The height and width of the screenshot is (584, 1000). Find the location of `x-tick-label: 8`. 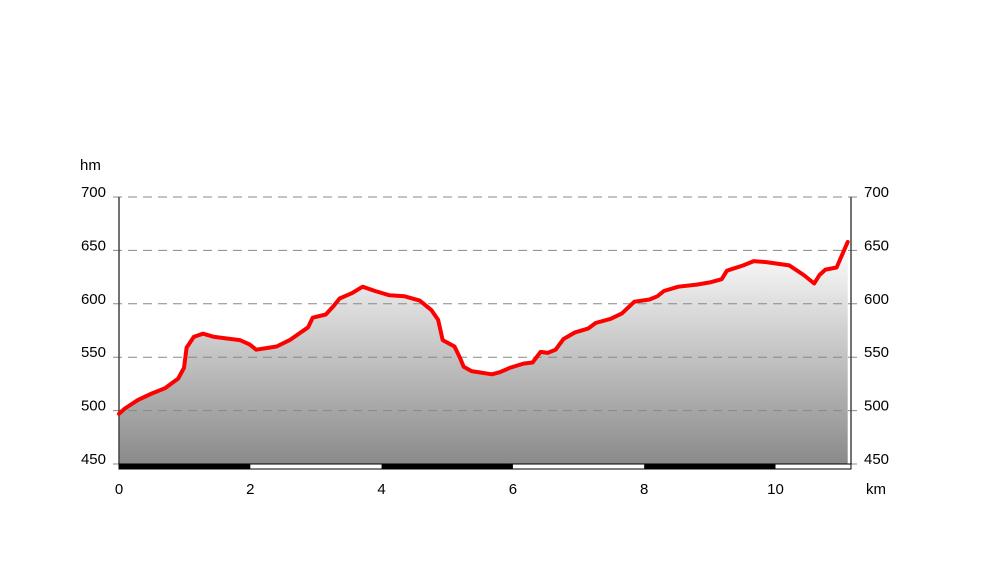

x-tick-label: 8 is located at coordinates (644, 489).